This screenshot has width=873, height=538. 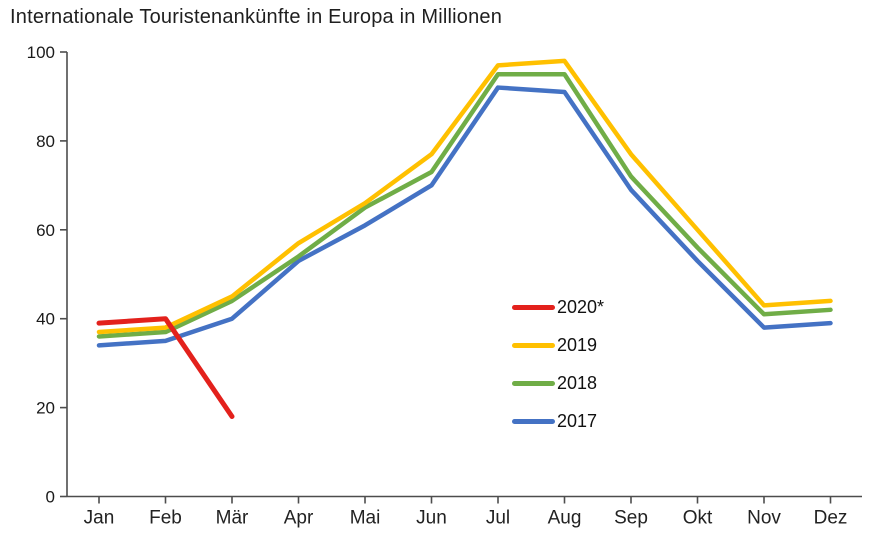 I want to click on x-axis-month-label: Dez, so click(x=831, y=518).